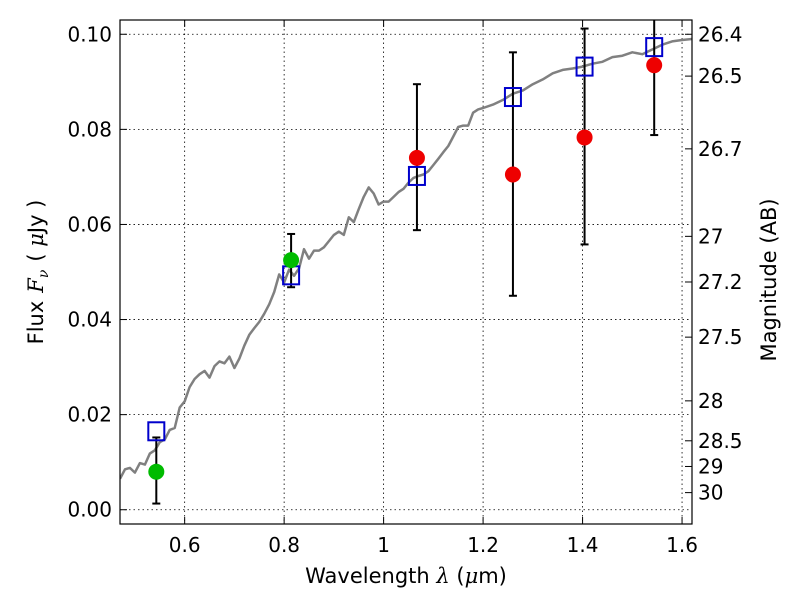 The width and height of the screenshot is (800, 600). I want to click on magnitude-tick-label: 29, so click(710, 466).